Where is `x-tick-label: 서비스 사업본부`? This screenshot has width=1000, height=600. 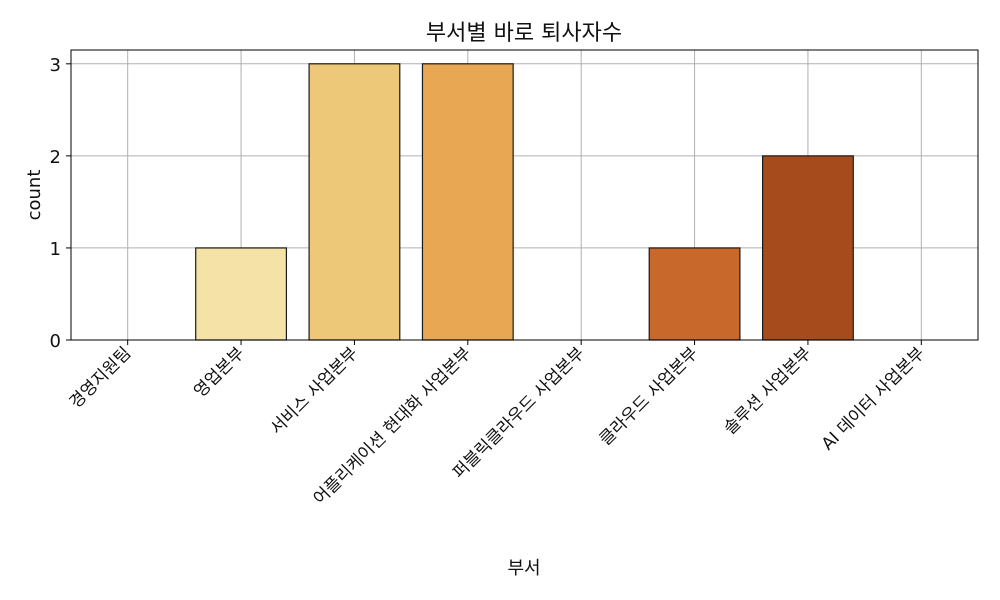 x-tick-label: 서비스 사업본부 is located at coordinates (314, 390).